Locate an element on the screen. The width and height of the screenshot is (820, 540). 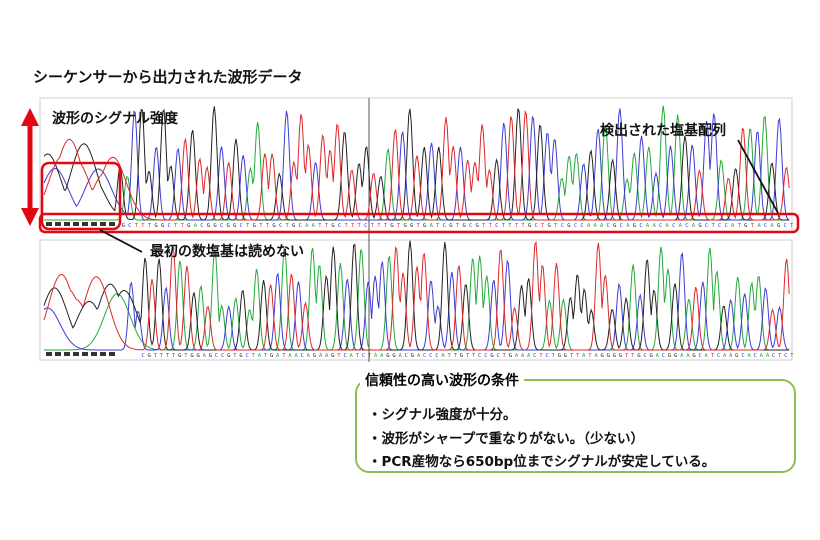
position-ticks is located at coordinates (80, 289).